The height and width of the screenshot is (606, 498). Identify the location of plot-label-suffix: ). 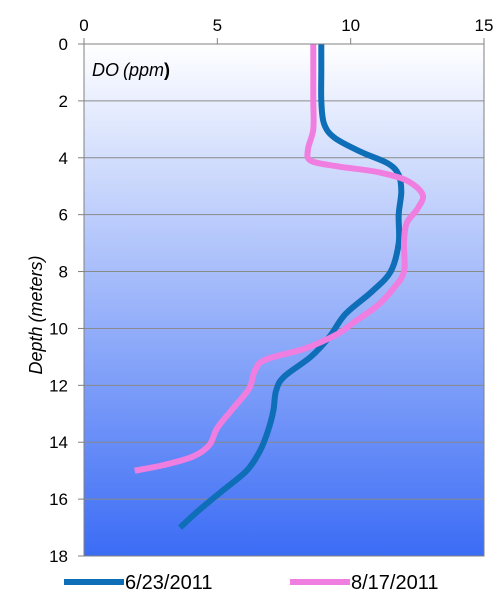
(167, 70).